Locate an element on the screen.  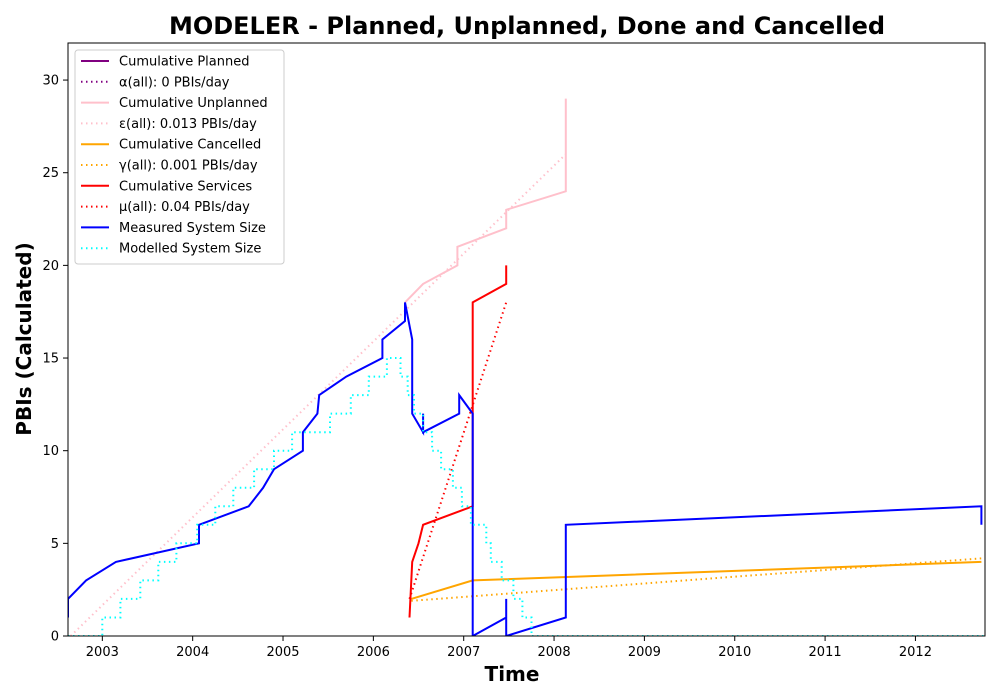
y-tick-label: 25 is located at coordinates (50, 173).